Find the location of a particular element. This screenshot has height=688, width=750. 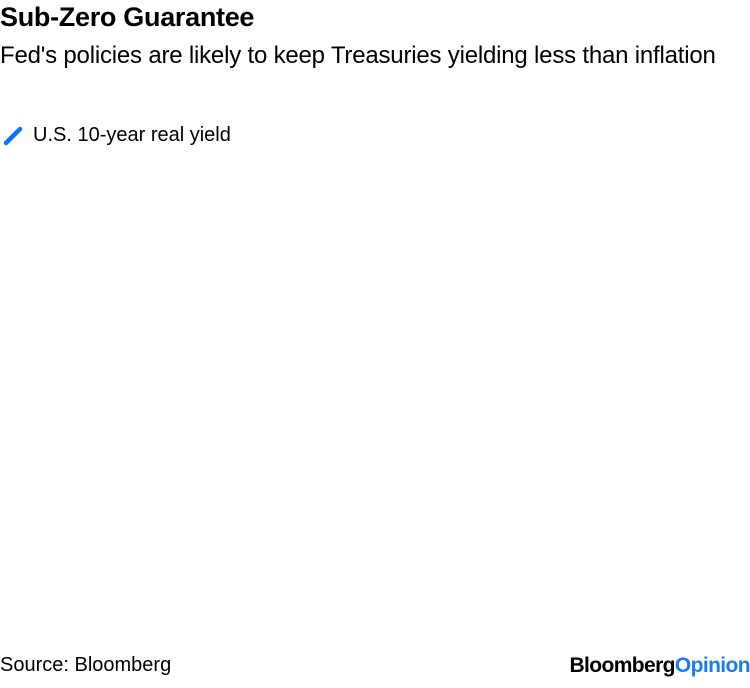

legend-label: U.S. 10-year real yield is located at coordinates (132, 135).